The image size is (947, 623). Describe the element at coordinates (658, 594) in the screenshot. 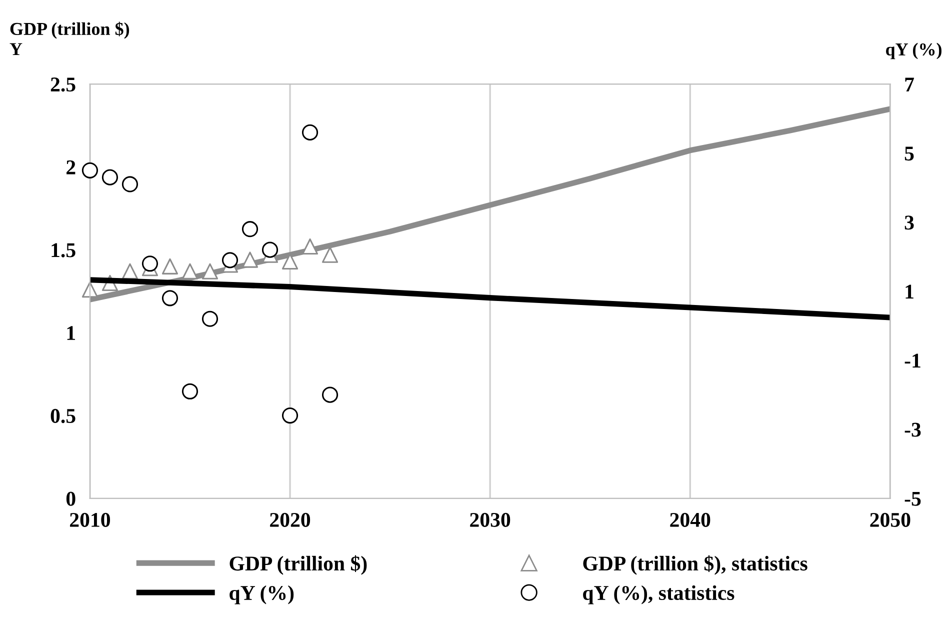

I see `legend-label: qY (%), statistics` at that location.